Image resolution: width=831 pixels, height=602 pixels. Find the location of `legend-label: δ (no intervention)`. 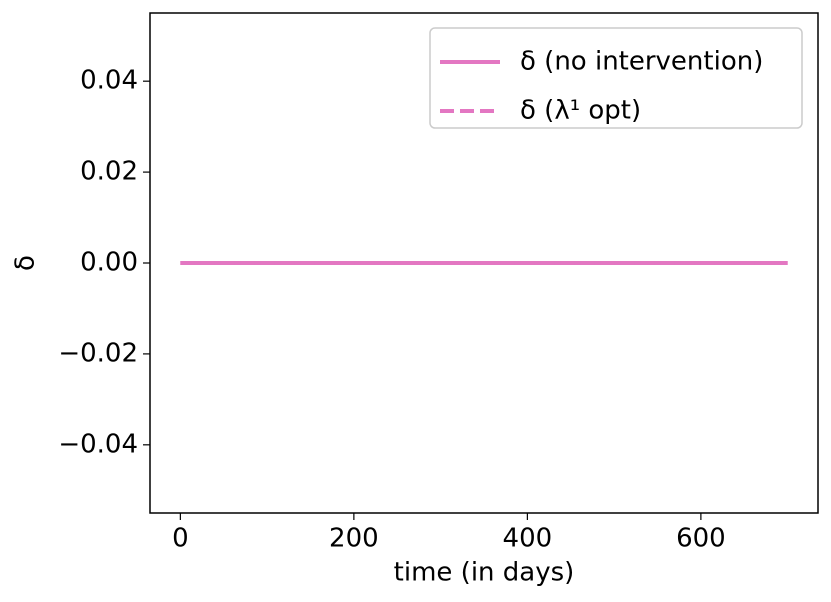

legend-label: δ (no intervention) is located at coordinates (641, 62).